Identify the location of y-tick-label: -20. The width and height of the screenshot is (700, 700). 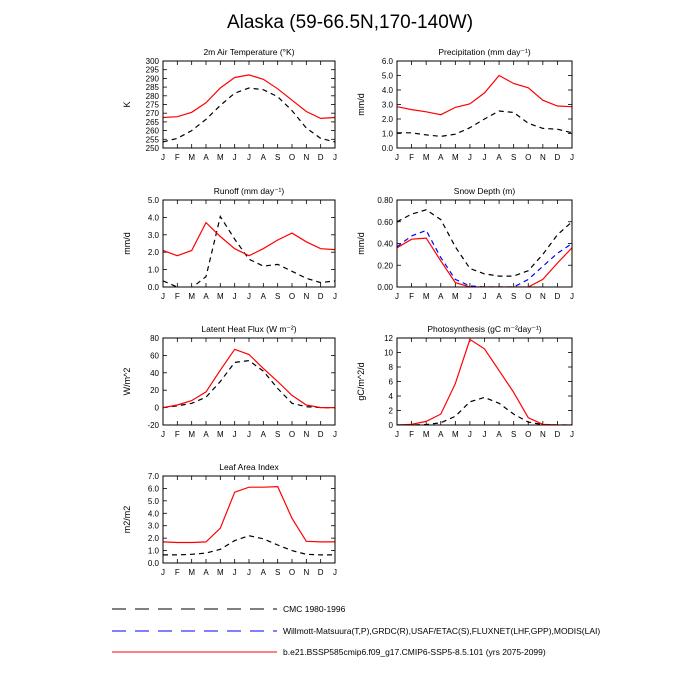
(153, 425).